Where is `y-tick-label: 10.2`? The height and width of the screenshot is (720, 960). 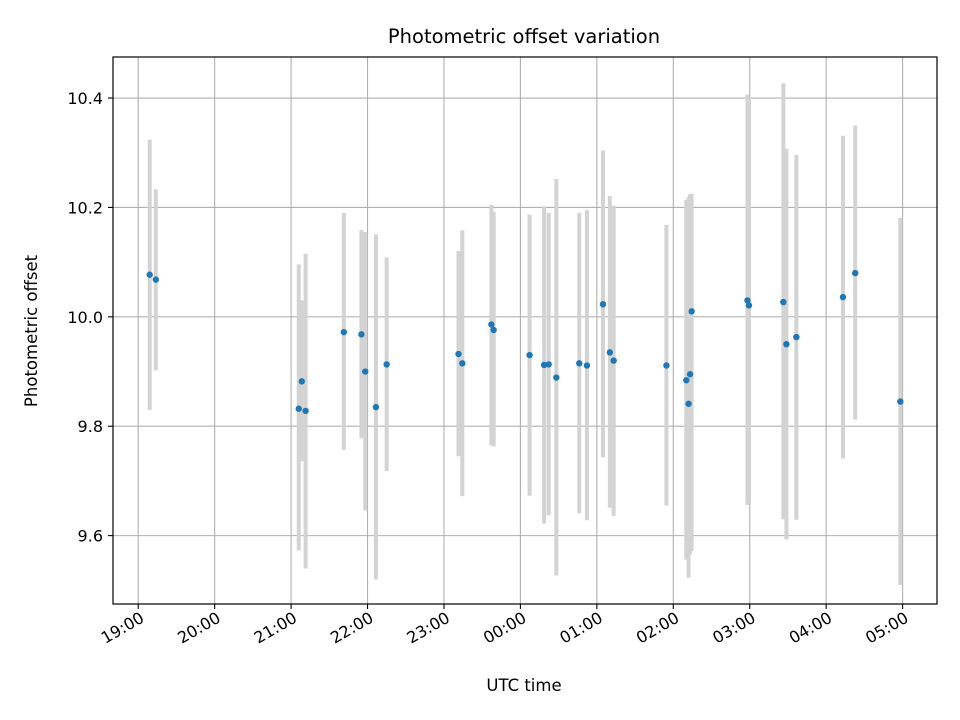
y-tick-label: 10.2 is located at coordinates (85, 207).